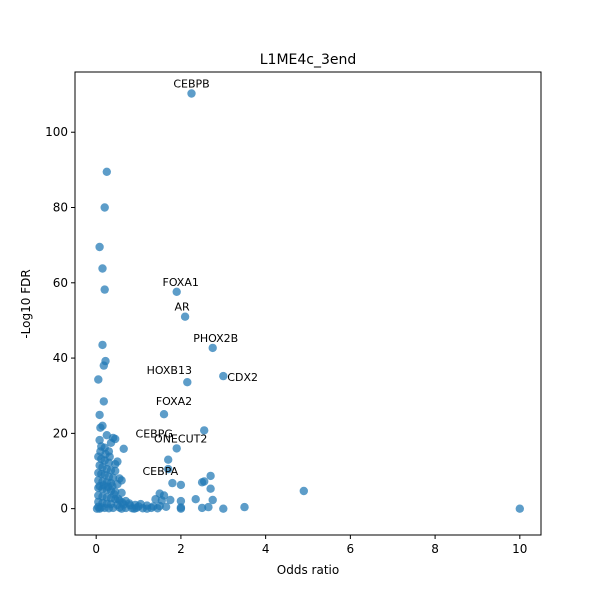 The width and height of the screenshot is (600, 604). Describe the element at coordinates (161, 471) in the screenshot. I see `annotation-cebpa: CEBPA` at that location.